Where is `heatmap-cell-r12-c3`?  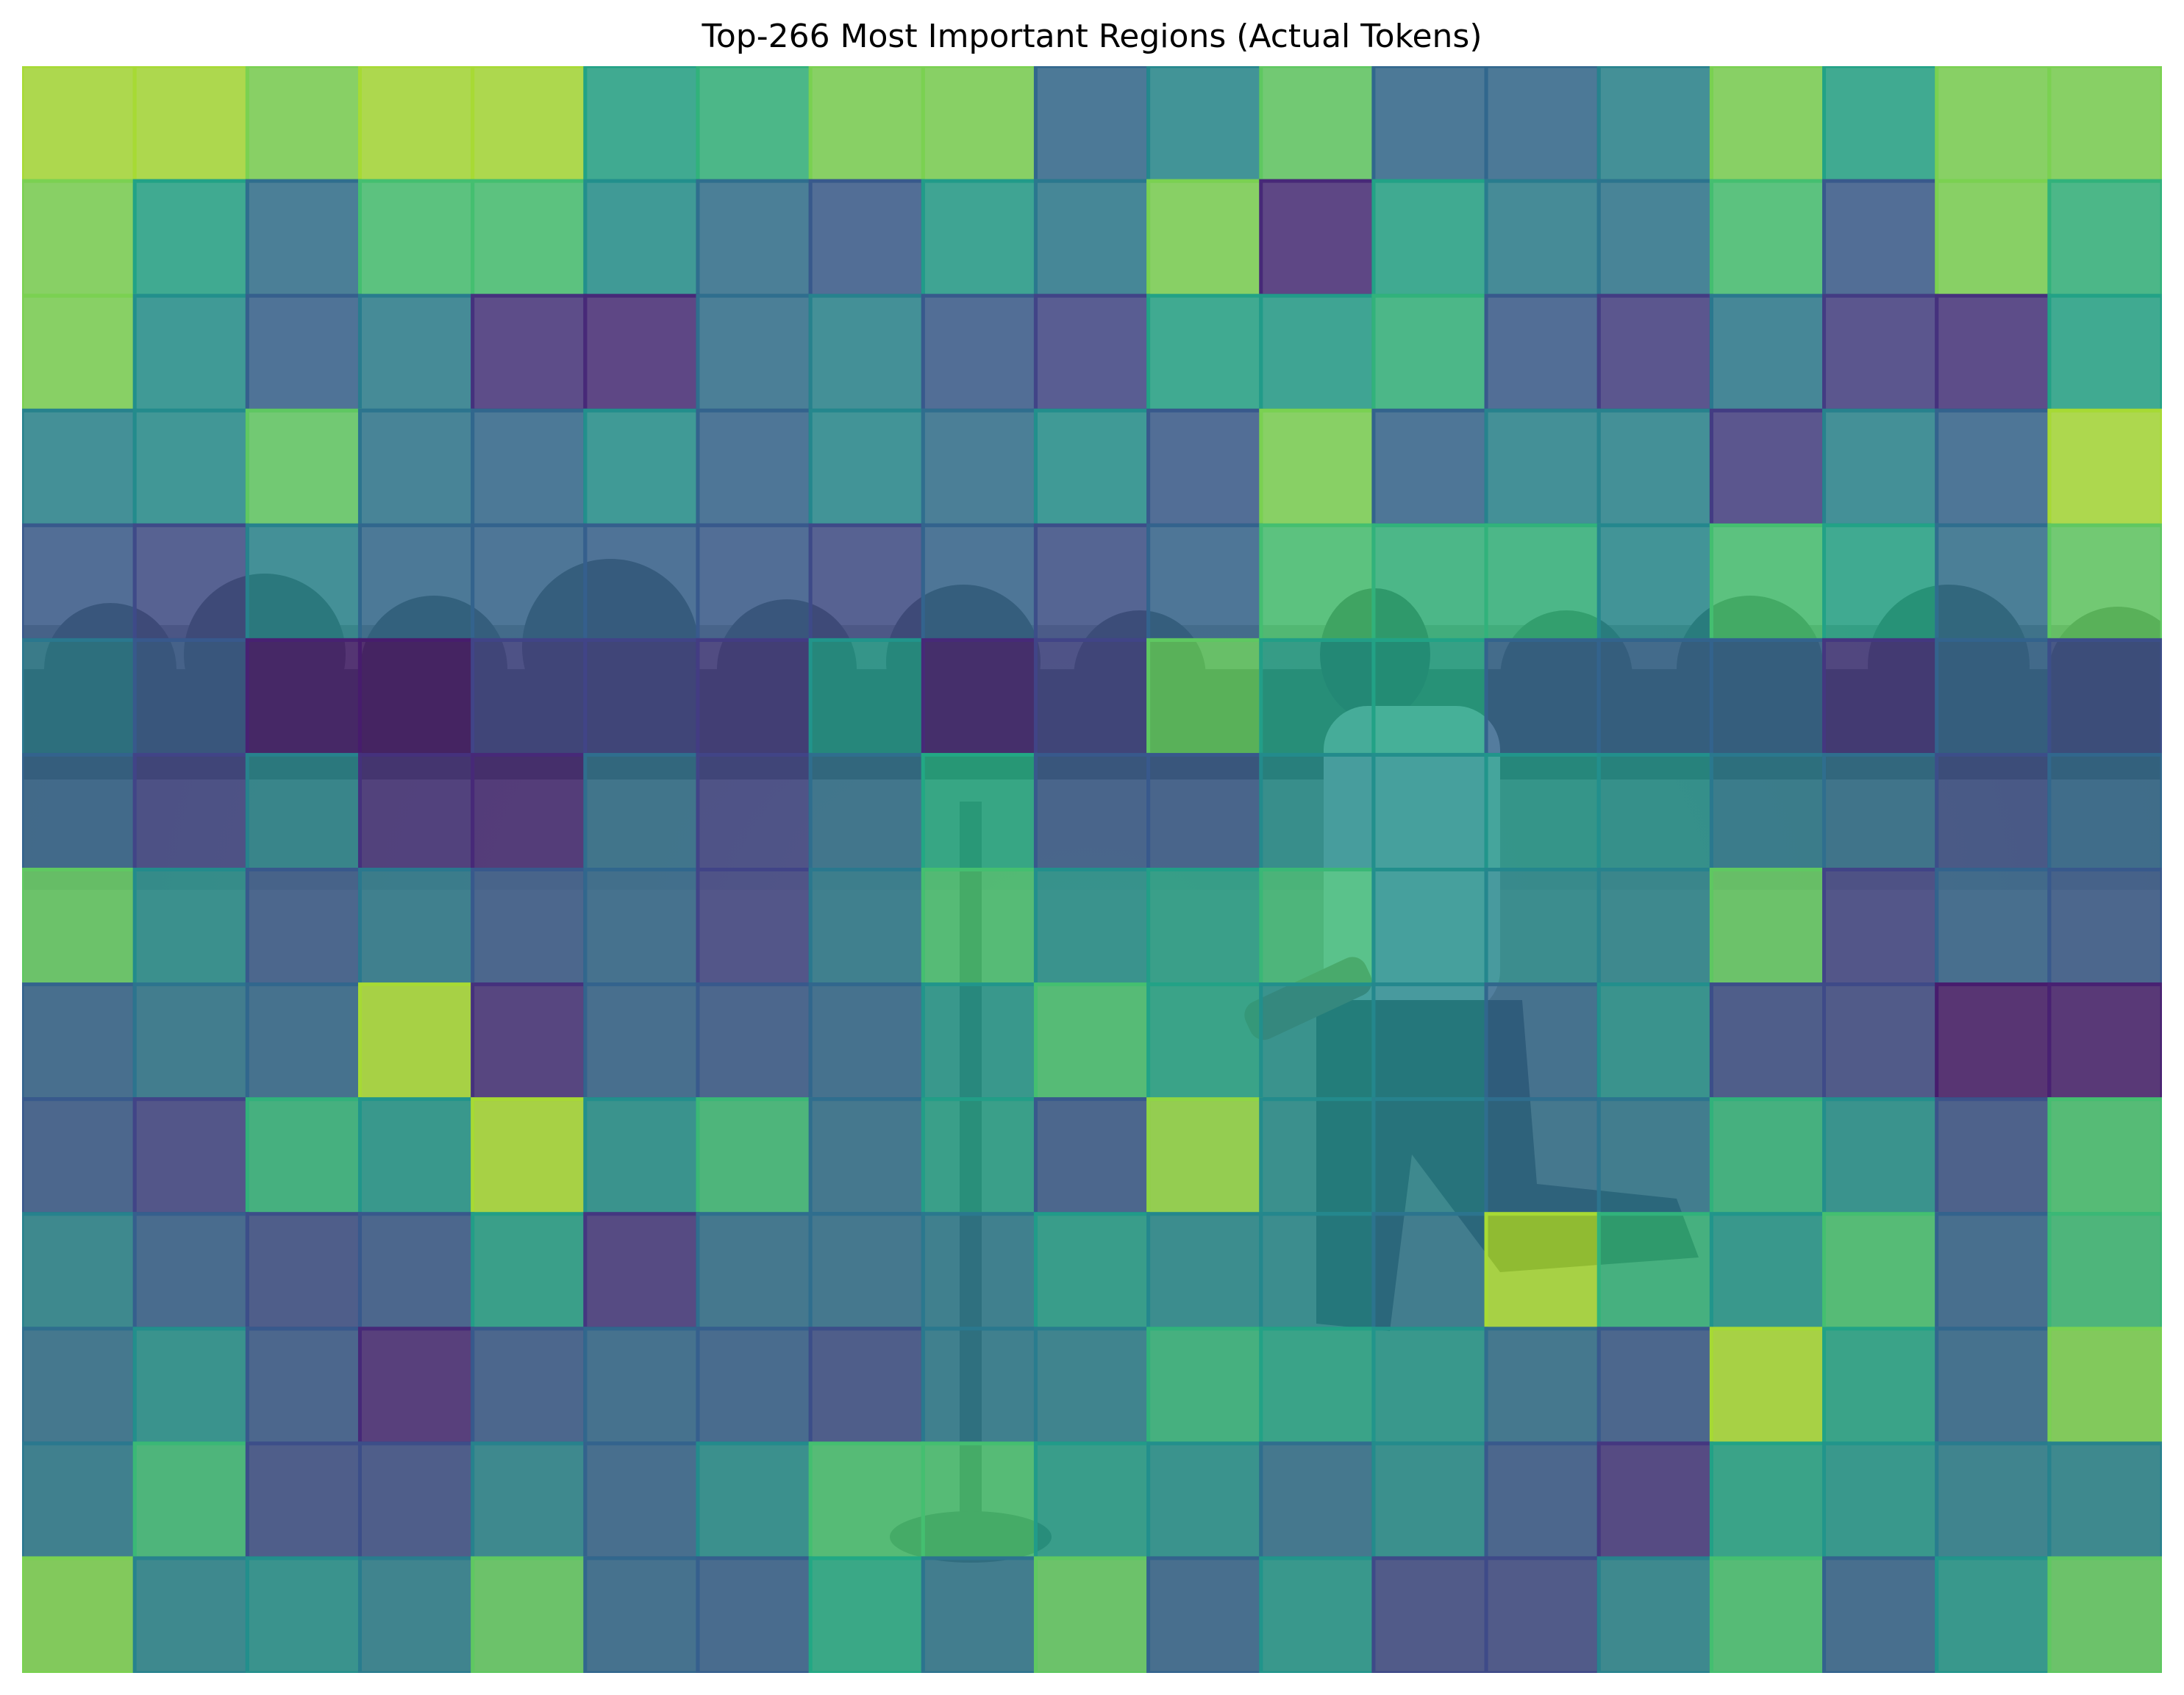 heatmap-cell-r12-c3 is located at coordinates (416, 1500).